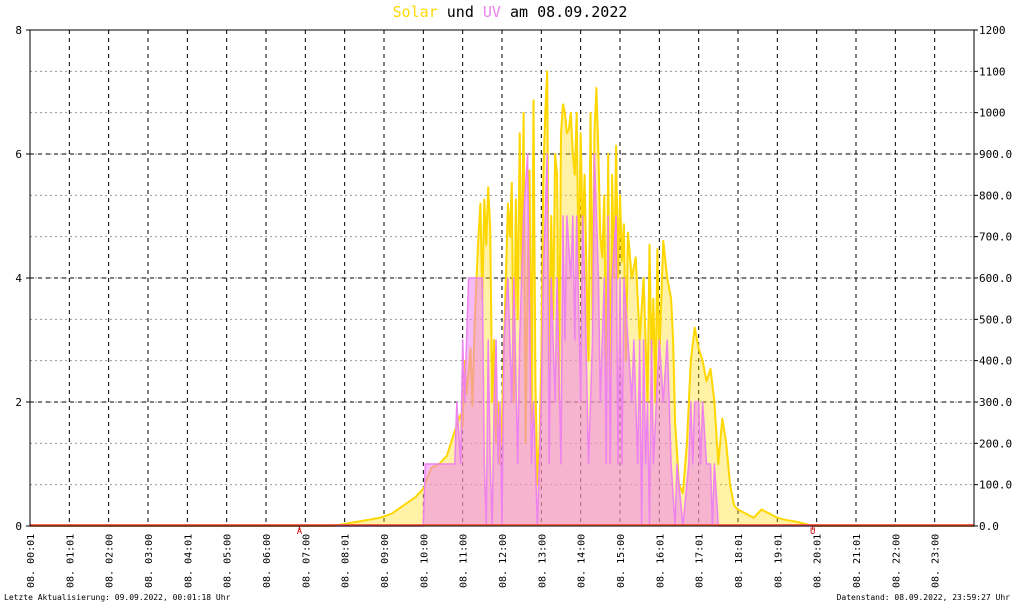  Describe the element at coordinates (812, 532) in the screenshot. I see `sun-marker-label: U` at that location.